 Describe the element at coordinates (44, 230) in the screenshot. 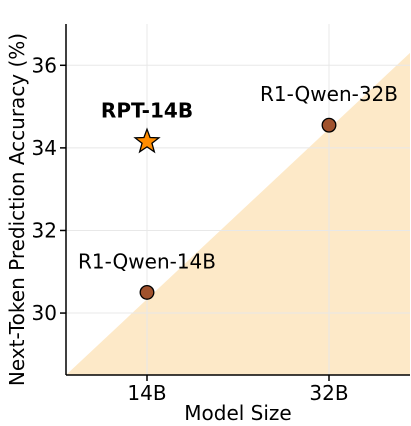

I see `y-tick-label: 32` at that location.